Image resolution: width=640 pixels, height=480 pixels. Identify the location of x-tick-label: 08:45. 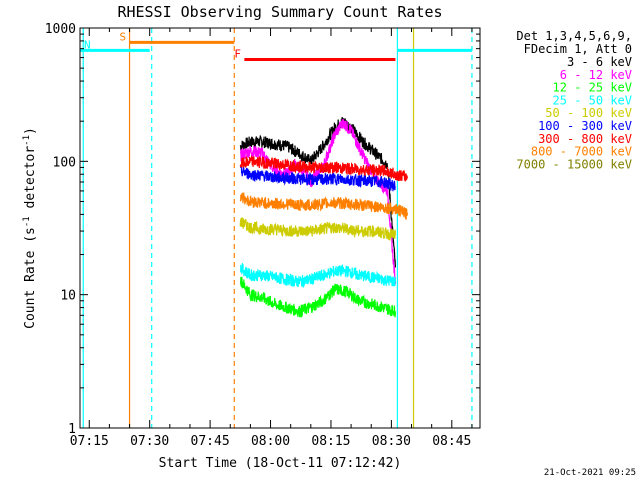
(451, 441).